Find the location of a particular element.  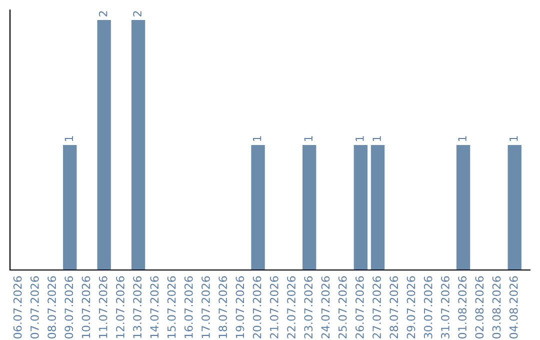

x-tick-label: 16.07.2026 is located at coordinates (188, 307).